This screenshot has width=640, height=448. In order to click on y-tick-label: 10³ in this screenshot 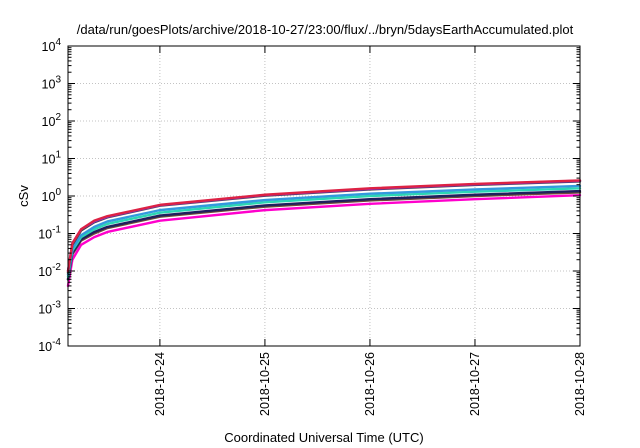, I will do `click(52, 83)`.